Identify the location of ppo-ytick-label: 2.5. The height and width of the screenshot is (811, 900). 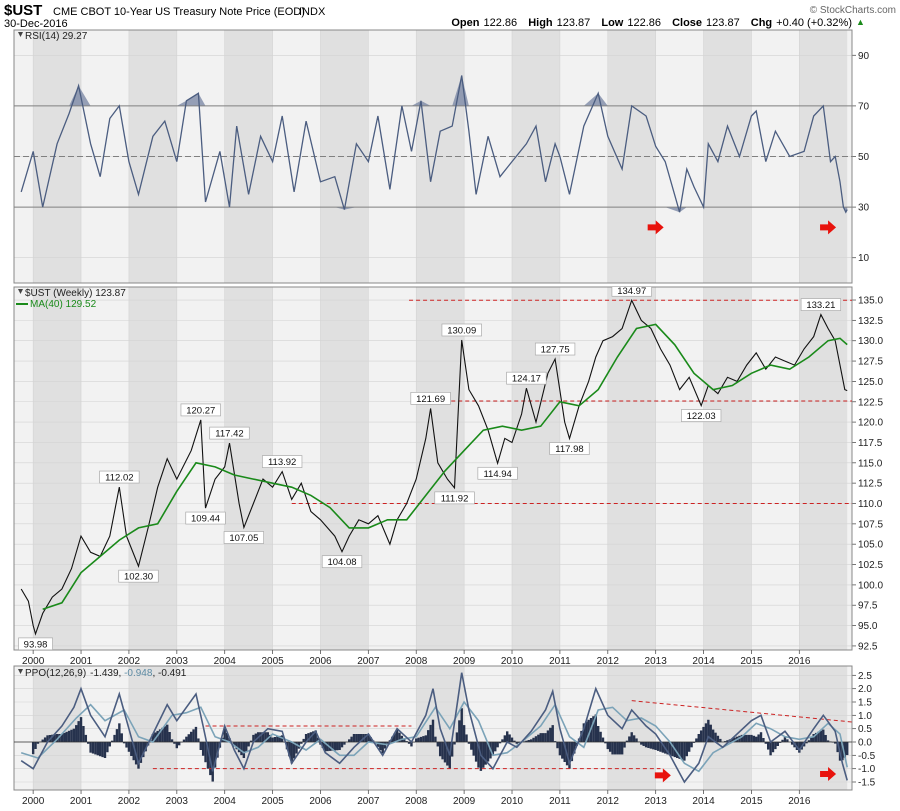
(865, 676).